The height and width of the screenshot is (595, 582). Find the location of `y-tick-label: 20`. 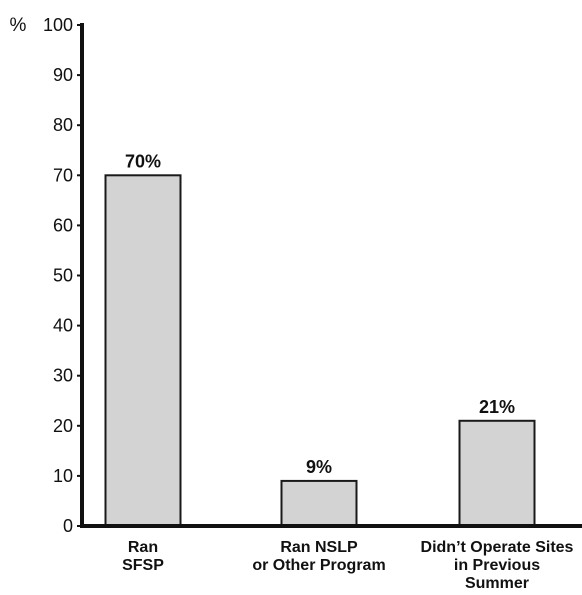

y-tick-label: 20 is located at coordinates (63, 426).